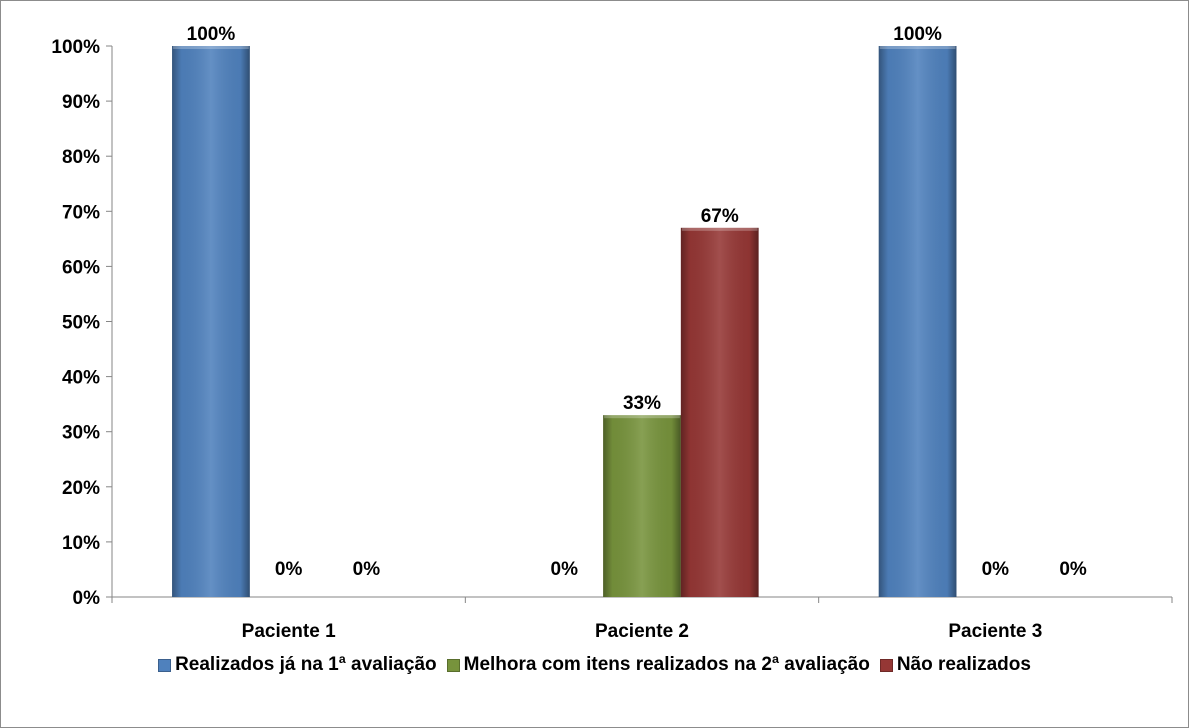 The image size is (1189, 728). What do you see at coordinates (81, 323) in the screenshot?
I see `y-tick-label: 50%` at bounding box center [81, 323].